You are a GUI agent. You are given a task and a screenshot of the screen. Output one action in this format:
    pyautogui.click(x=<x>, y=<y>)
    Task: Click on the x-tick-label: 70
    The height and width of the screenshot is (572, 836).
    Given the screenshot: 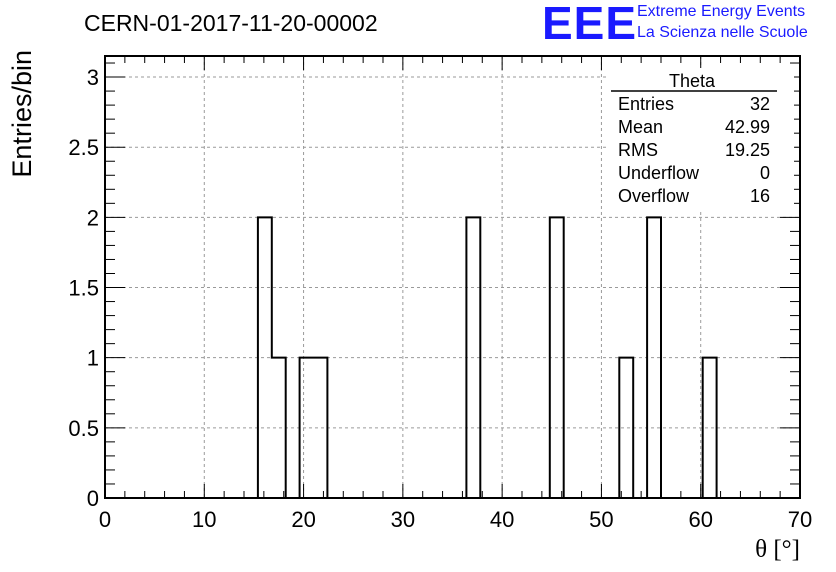 What is the action you would take?
    pyautogui.click(x=800, y=519)
    